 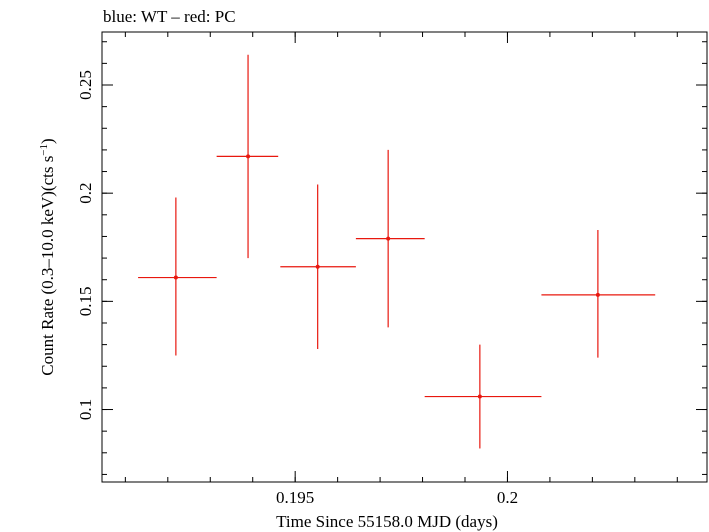 What do you see at coordinates (507, 497) in the screenshot?
I see `x-tick-label: 0.2` at bounding box center [507, 497].